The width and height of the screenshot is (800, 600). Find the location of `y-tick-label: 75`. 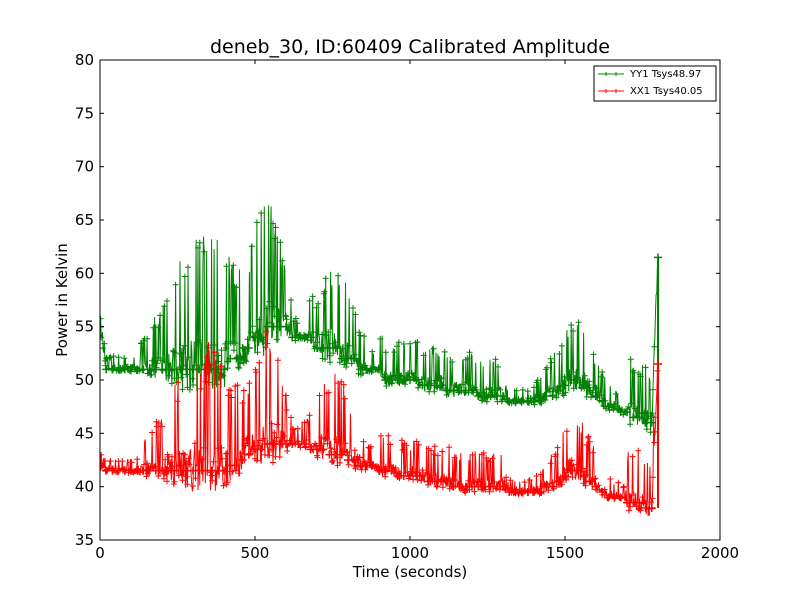

y-tick-label: 75 is located at coordinates (84, 113).